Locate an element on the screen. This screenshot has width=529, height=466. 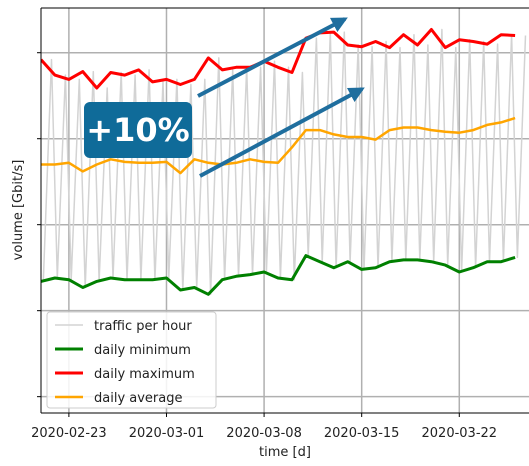
x-tick-label: 2020-03-15 is located at coordinates (362, 433).